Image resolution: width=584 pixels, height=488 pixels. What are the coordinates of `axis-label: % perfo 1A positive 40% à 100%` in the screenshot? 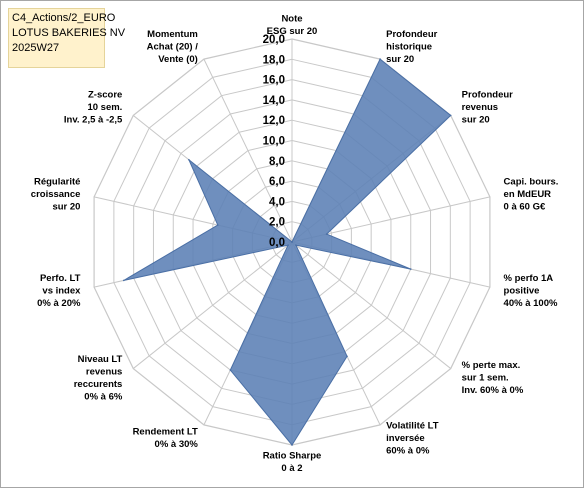 It's located at (531, 291).